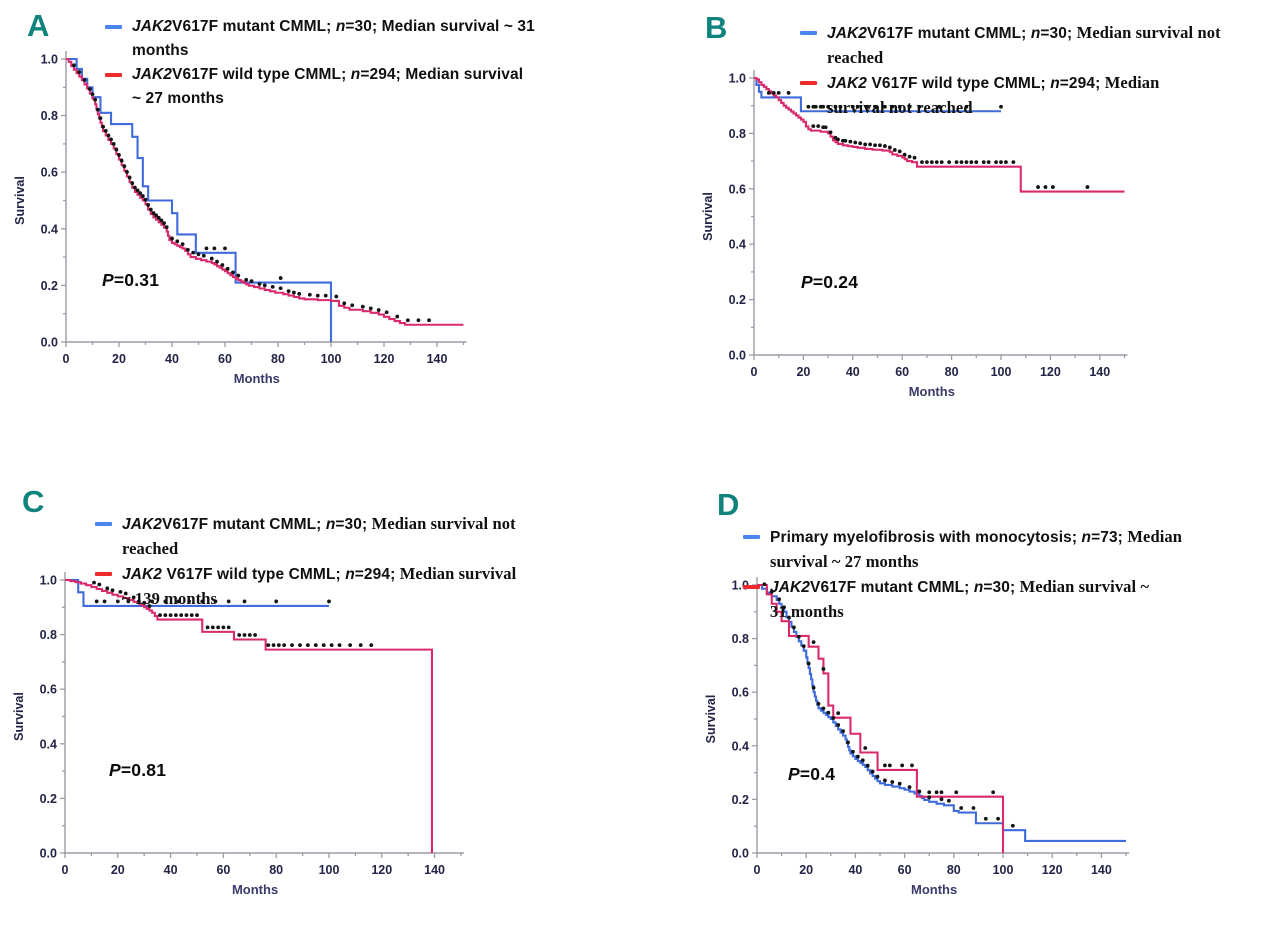 This screenshot has height=925, width=1280. What do you see at coordinates (65, 870) in the screenshot?
I see `x-tick-label: 0` at bounding box center [65, 870].